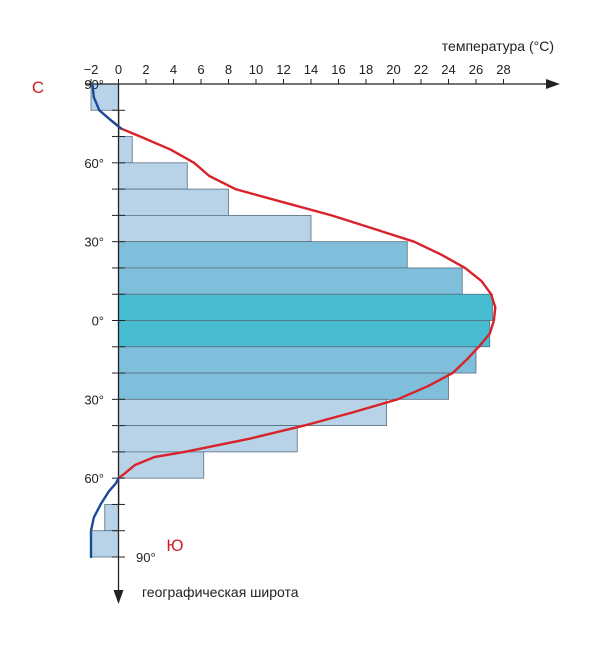 Image resolution: width=600 pixels, height=653 pixels. I want to click on temperature-curve-below-zero-south, so click(104, 518).